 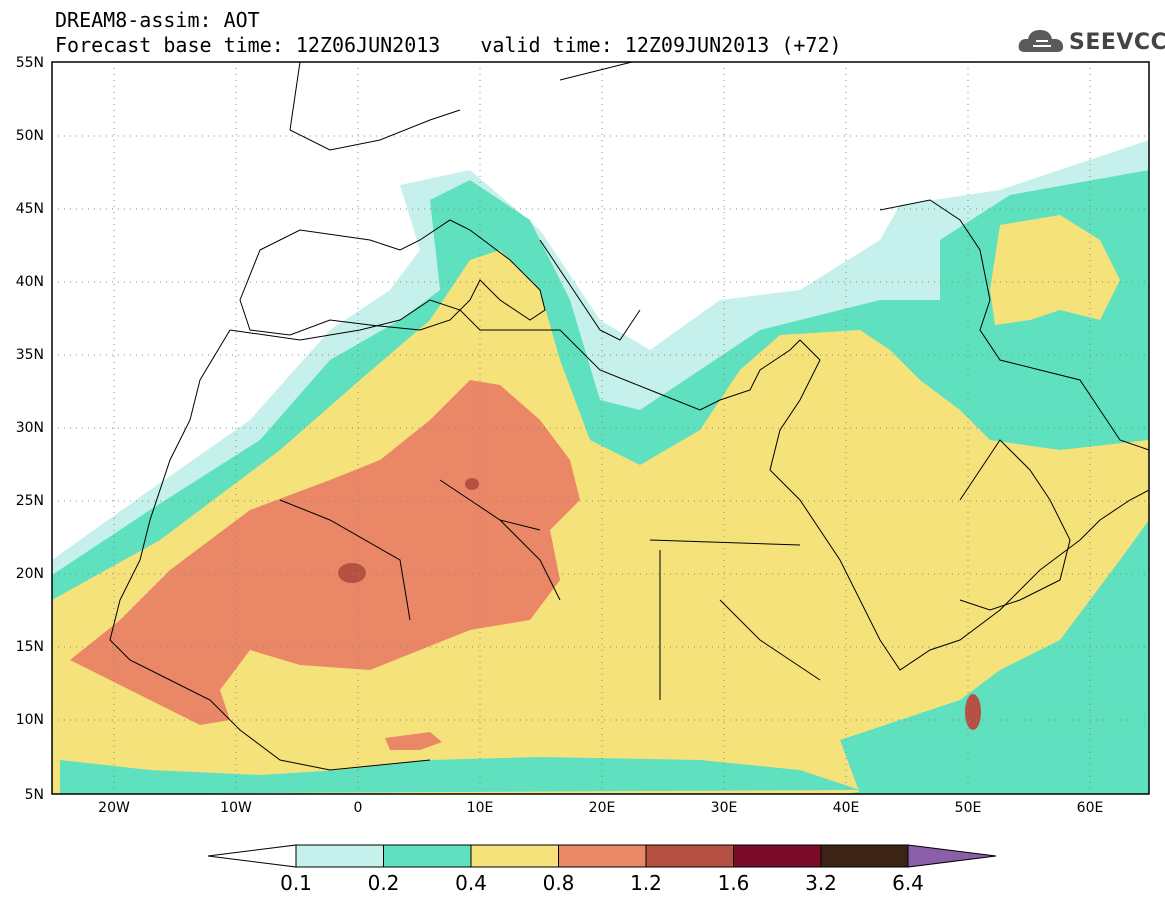 I want to click on lat-label: 15N, so click(x=30, y=647).